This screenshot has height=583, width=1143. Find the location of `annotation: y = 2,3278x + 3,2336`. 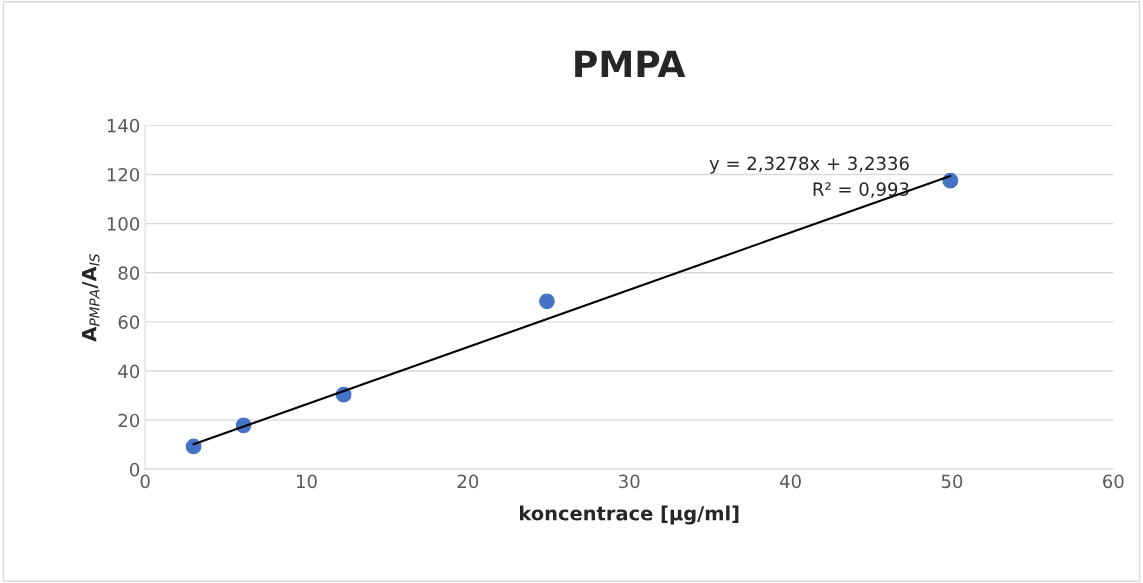

annotation: y = 2,3278x + 3,2336 is located at coordinates (809, 165).